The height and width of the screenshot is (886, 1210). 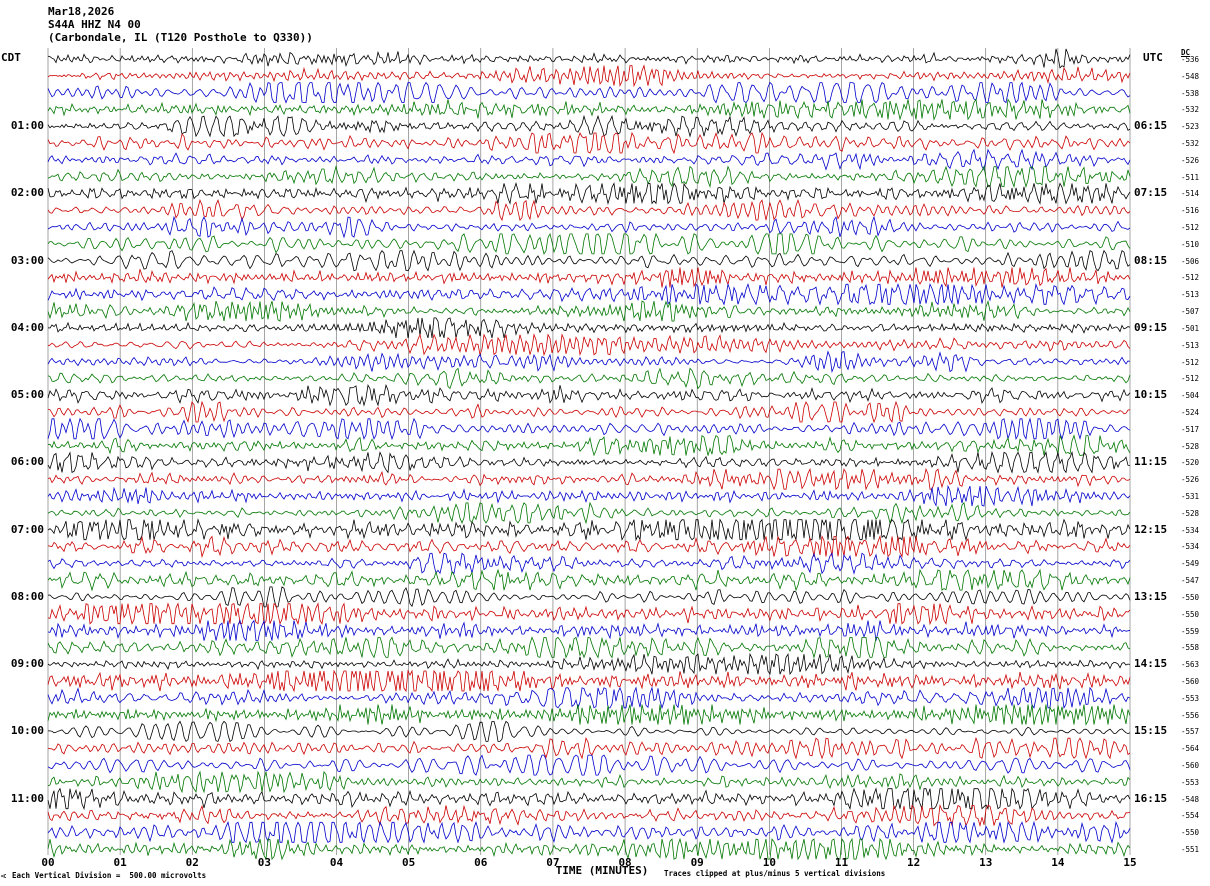 What do you see at coordinates (1190, 429) in the screenshot?
I see `dc-offset-value: -517` at bounding box center [1190, 429].